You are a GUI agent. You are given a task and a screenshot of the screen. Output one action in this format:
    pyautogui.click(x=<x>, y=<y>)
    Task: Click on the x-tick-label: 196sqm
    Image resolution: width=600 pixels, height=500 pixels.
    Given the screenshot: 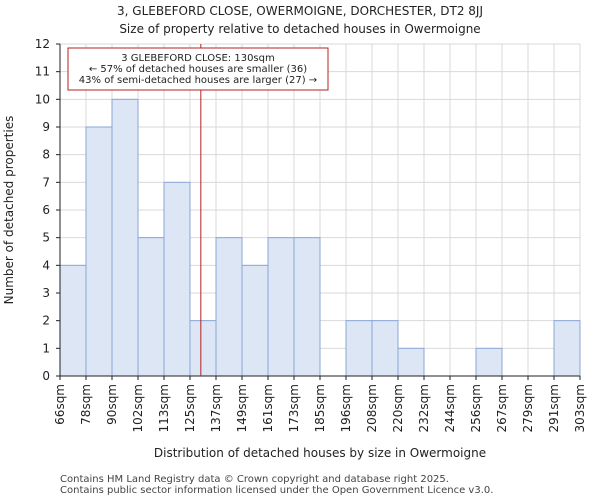 What is the action you would take?
    pyautogui.click(x=346, y=408)
    